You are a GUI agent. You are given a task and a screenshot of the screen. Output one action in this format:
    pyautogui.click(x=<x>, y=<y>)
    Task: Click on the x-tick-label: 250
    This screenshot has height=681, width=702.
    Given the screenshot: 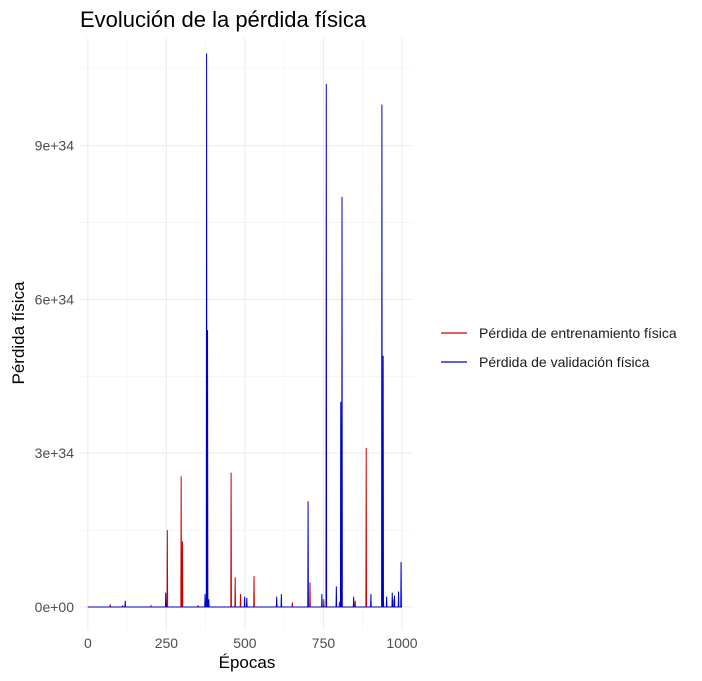 What is the action you would take?
    pyautogui.click(x=167, y=643)
    